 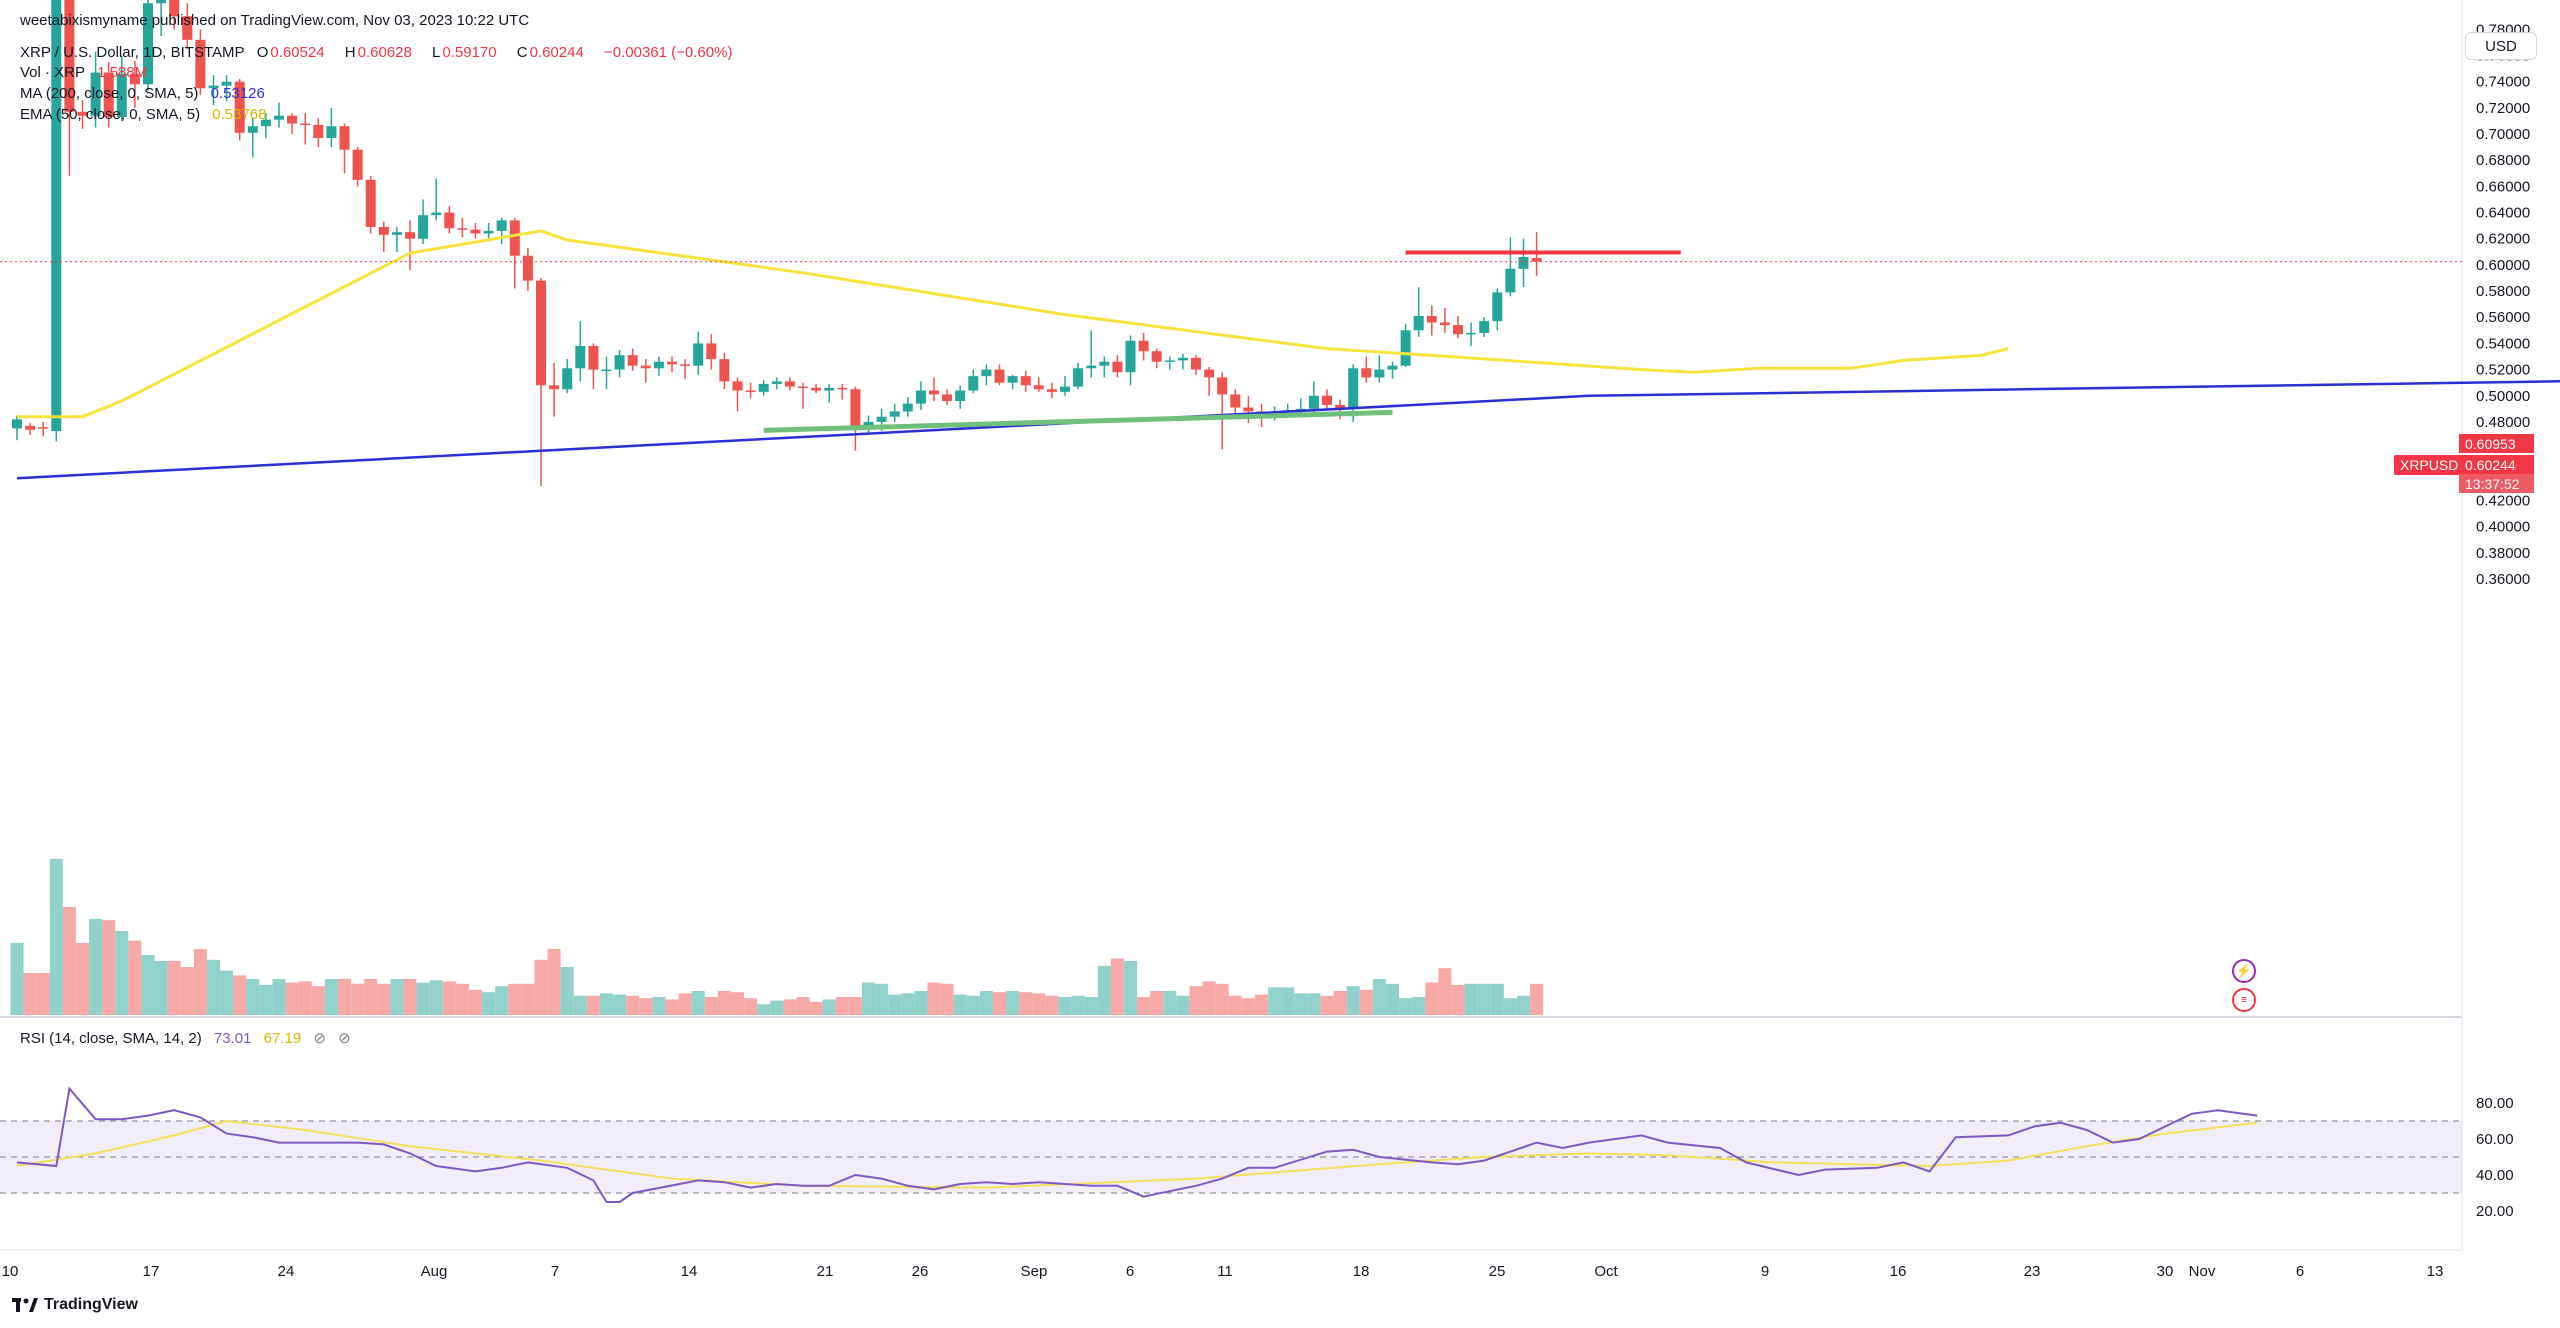 What do you see at coordinates (2503, 82) in the screenshot?
I see `price-tick-label: 0.74000` at bounding box center [2503, 82].